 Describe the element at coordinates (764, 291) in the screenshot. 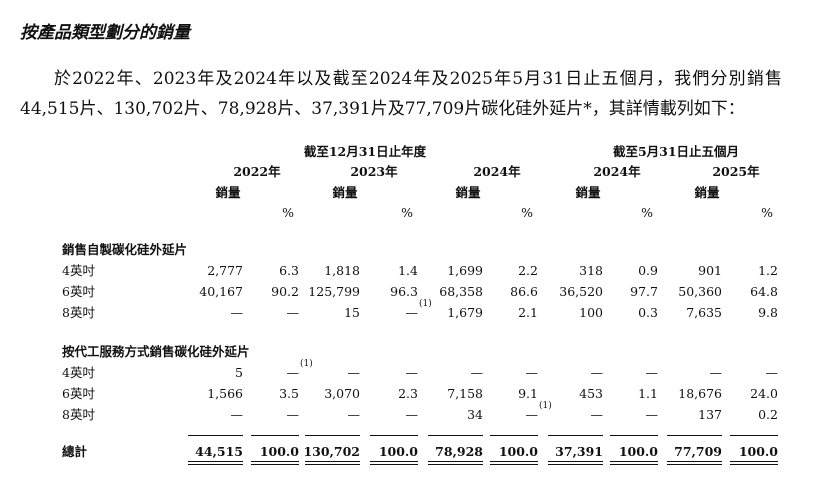

I see `cell: 64.8` at that location.